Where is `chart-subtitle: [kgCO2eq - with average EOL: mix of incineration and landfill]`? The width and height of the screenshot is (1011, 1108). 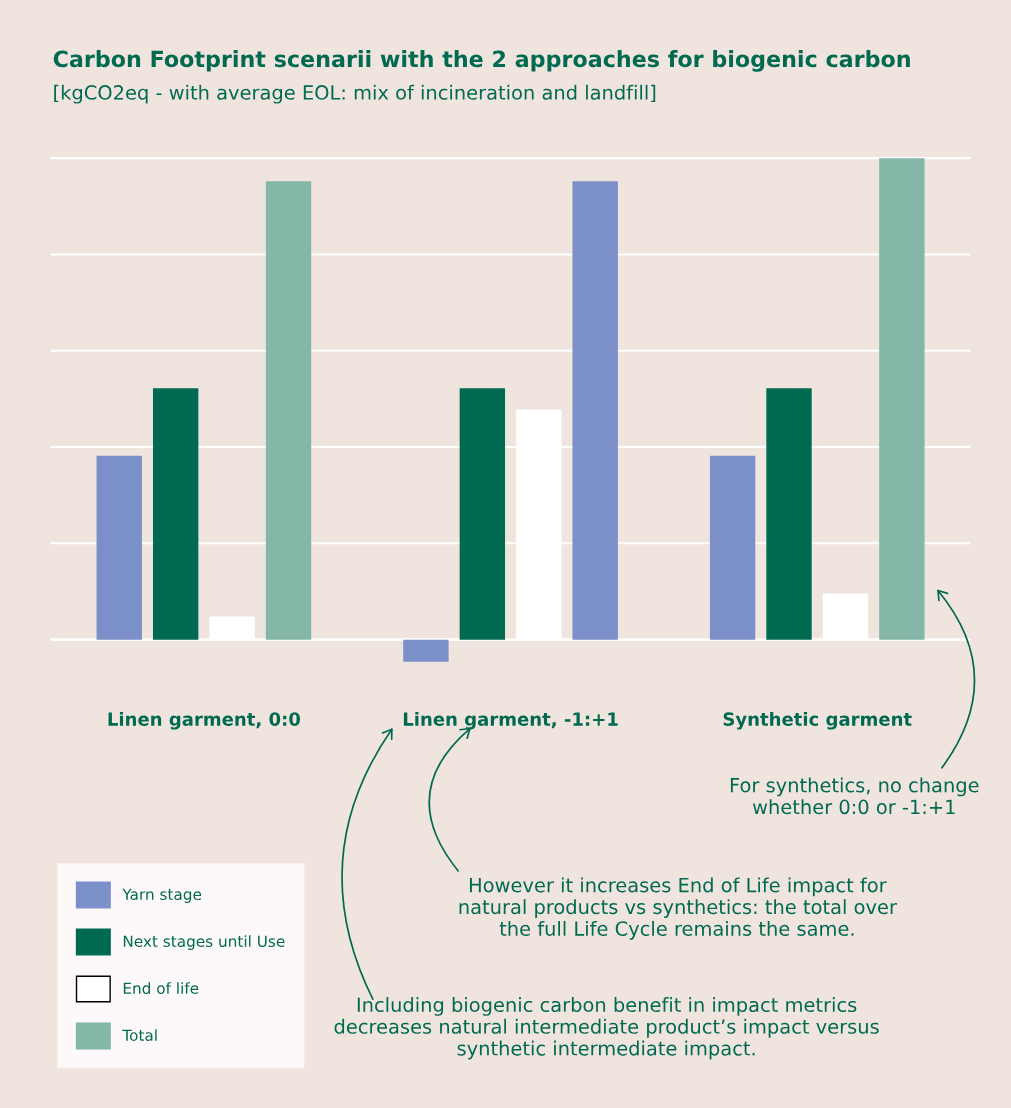 chart-subtitle: [kgCO2eq - with average EOL: mix of incineration and landfill] is located at coordinates (355, 94).